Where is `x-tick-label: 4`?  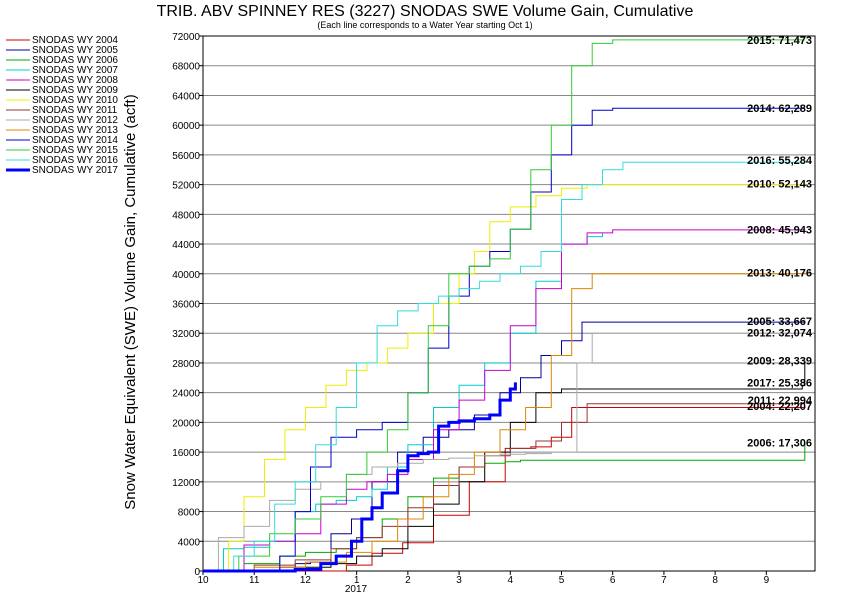
x-tick-label: 4 is located at coordinates (510, 580).